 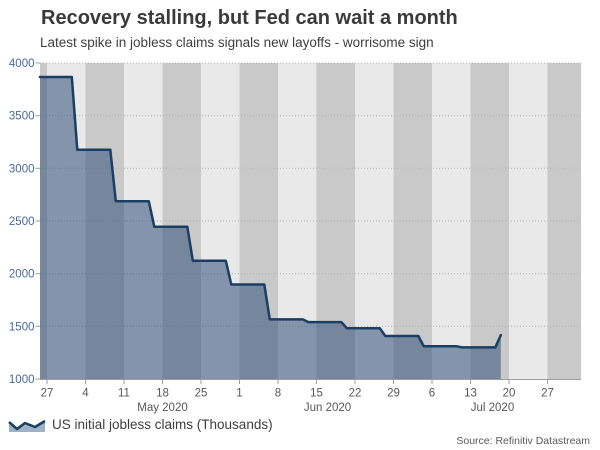 What do you see at coordinates (22, 64) in the screenshot?
I see `y-axis-label: 4000` at bounding box center [22, 64].